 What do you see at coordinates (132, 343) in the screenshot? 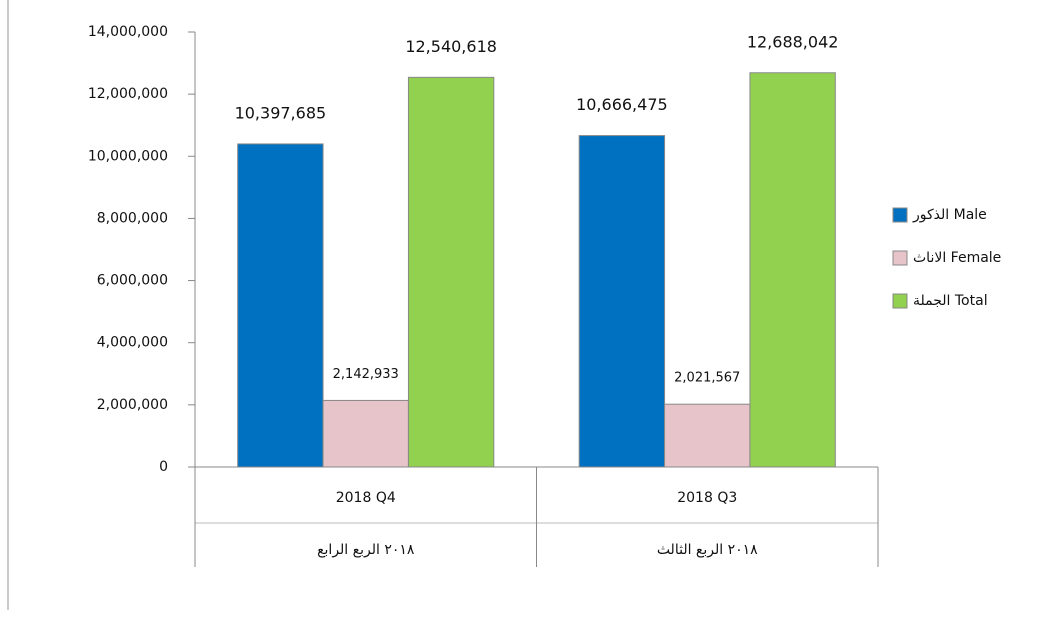
I see `y-tick-label: 4,000,000` at bounding box center [132, 343].